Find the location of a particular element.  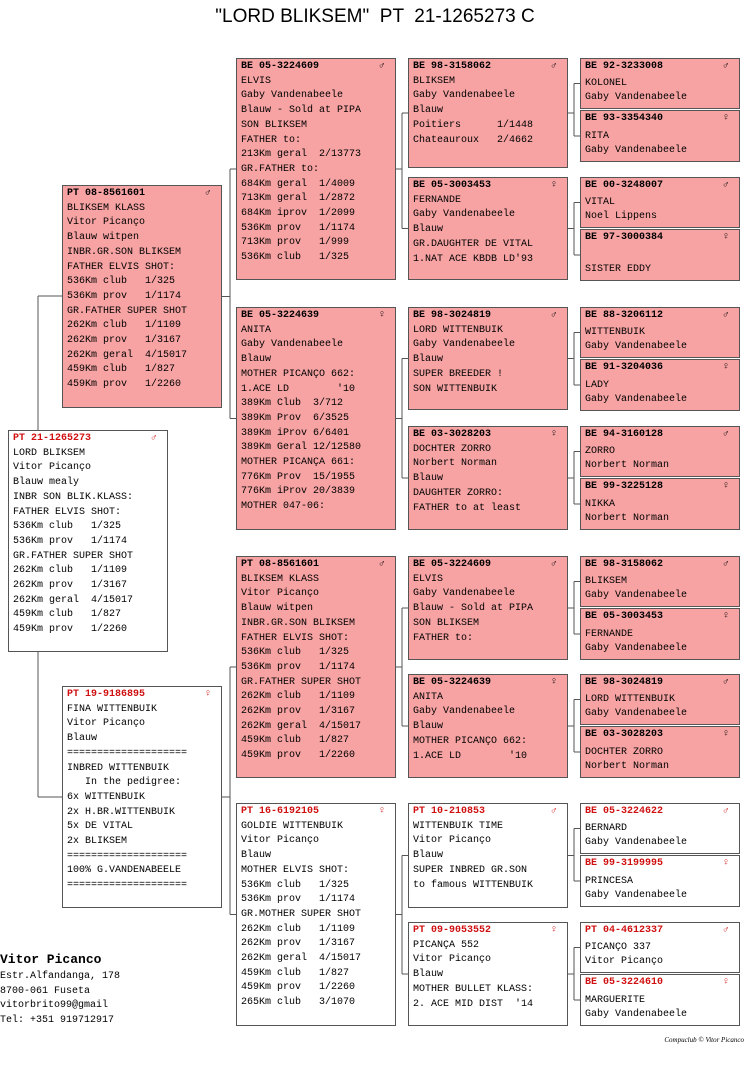

box-header: BE 98-3158062 ♂ is located at coordinates (488, 67).